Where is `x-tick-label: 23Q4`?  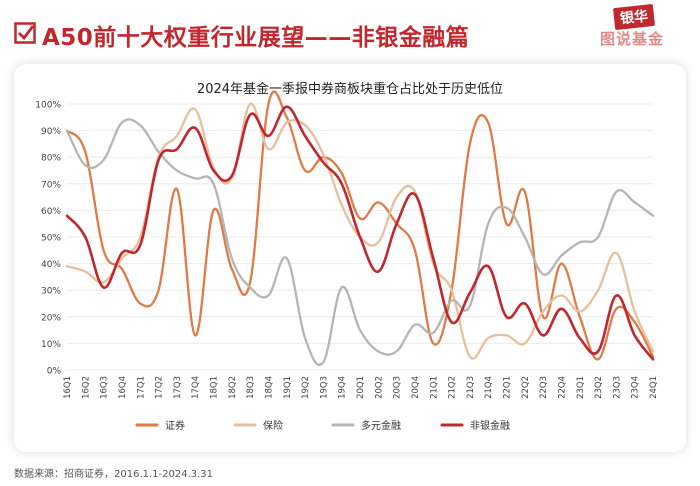
x-tick-label: 23Q4 is located at coordinates (636, 387).